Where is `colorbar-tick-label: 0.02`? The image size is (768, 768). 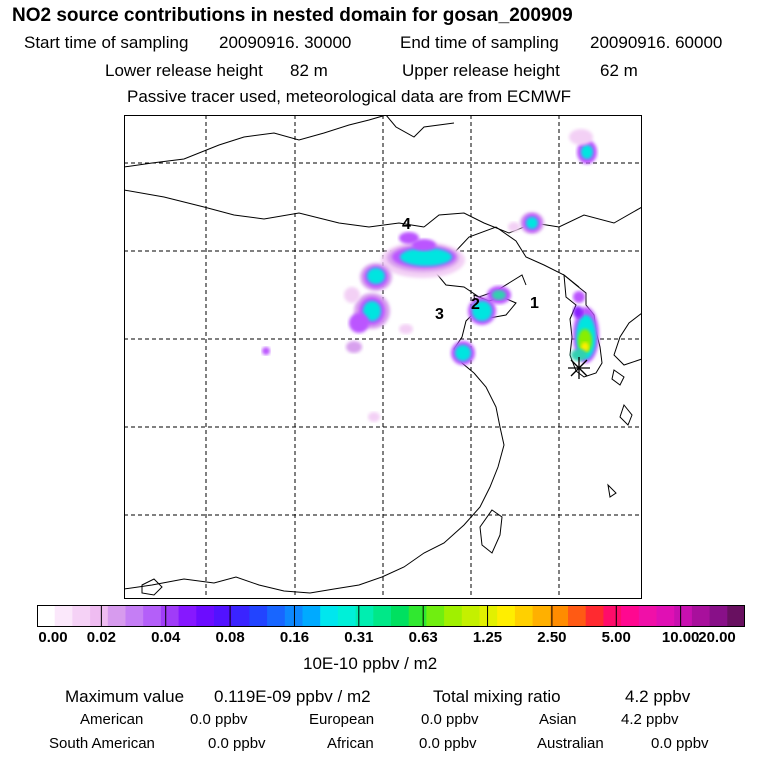
colorbar-tick-label: 0.02 is located at coordinates (101, 637).